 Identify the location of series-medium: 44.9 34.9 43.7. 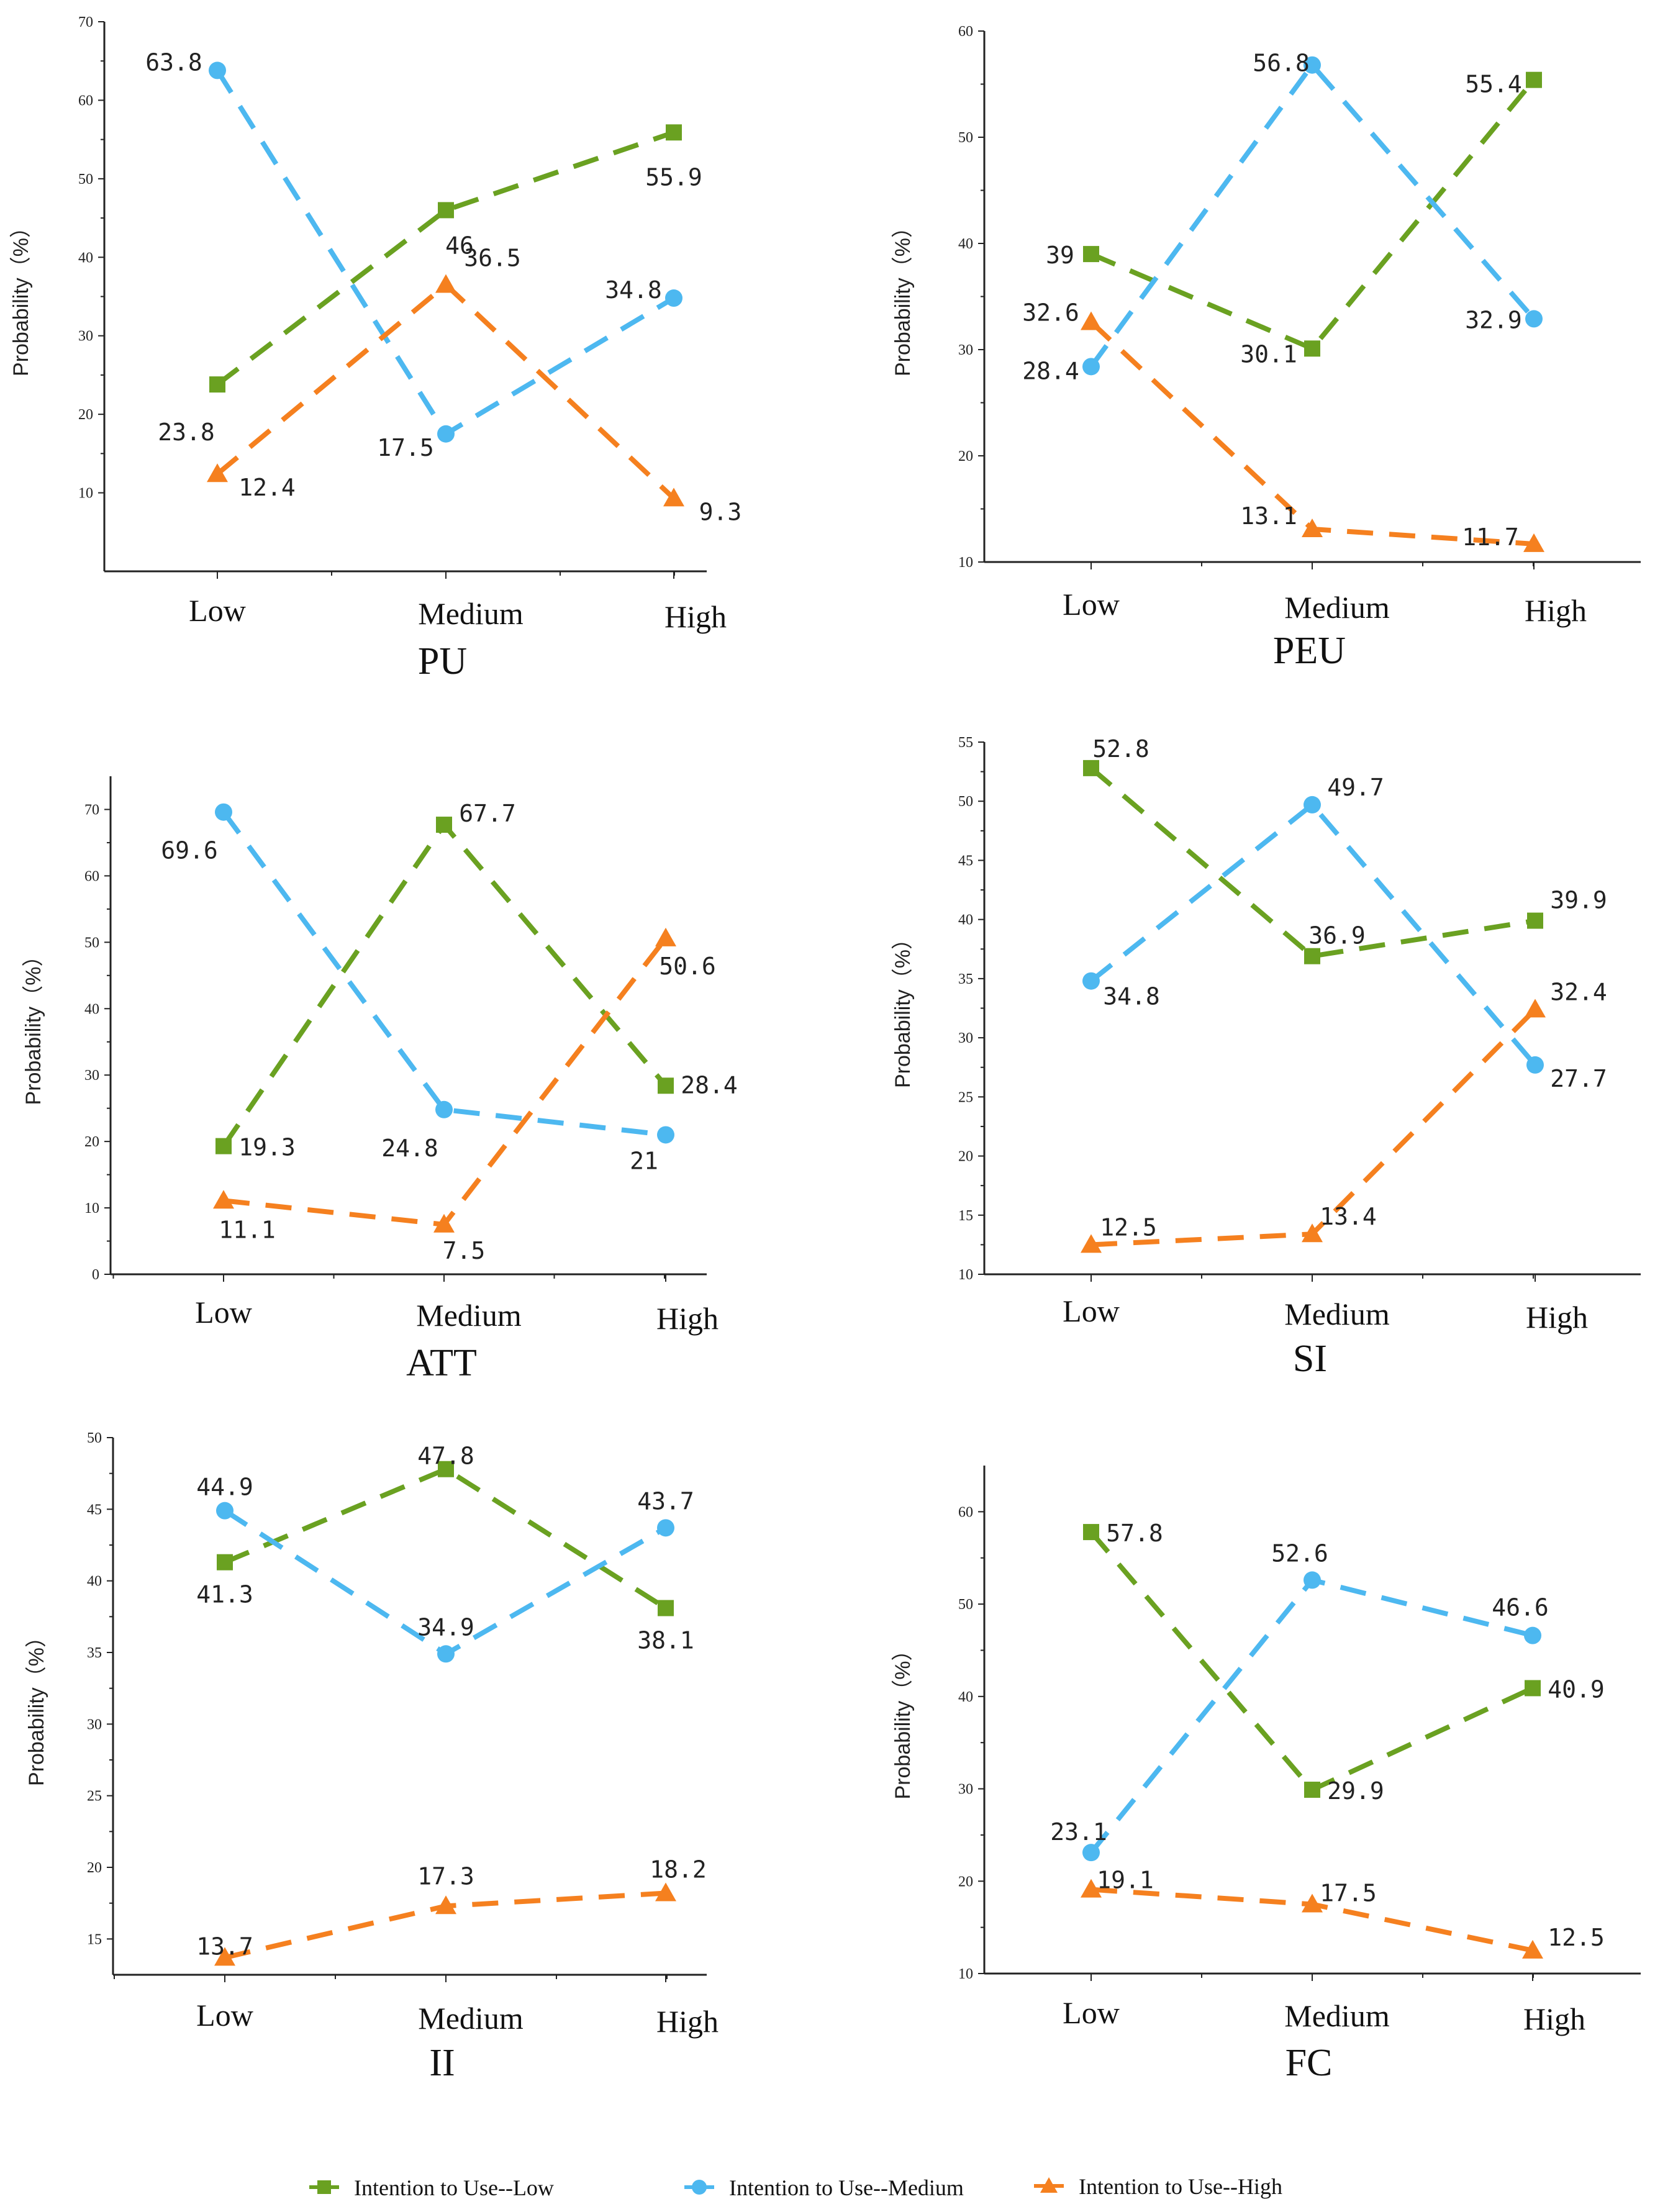
(445, 1568).